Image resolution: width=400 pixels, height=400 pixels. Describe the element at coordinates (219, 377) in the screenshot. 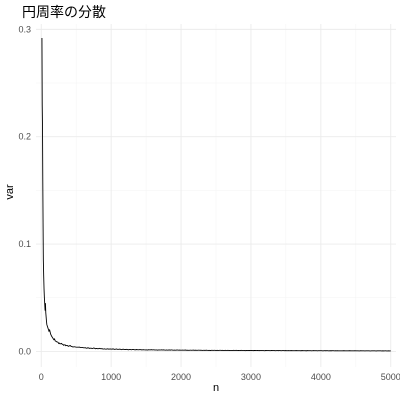

I see `x-axis-ticks: 0 1000 2000 3000 4000 5000` at that location.